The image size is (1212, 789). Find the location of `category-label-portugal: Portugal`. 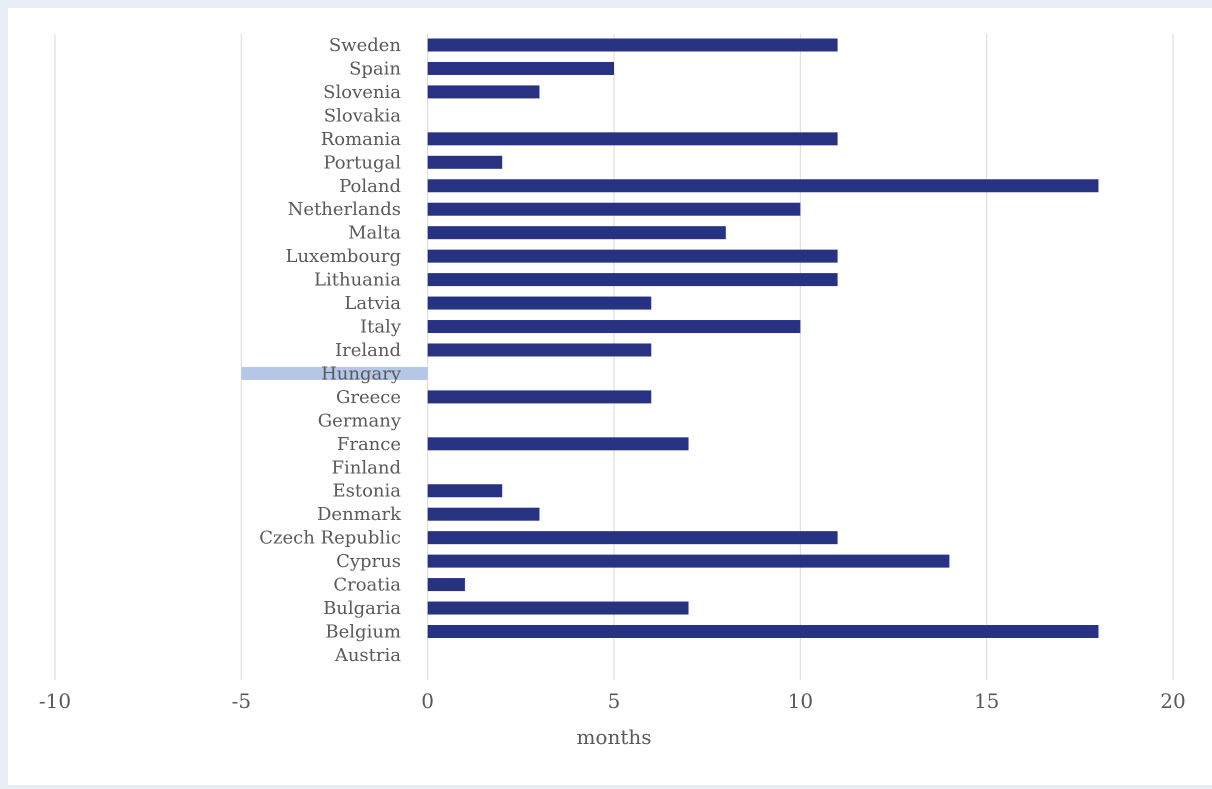

category-label-portugal: Portugal is located at coordinates (362, 162).